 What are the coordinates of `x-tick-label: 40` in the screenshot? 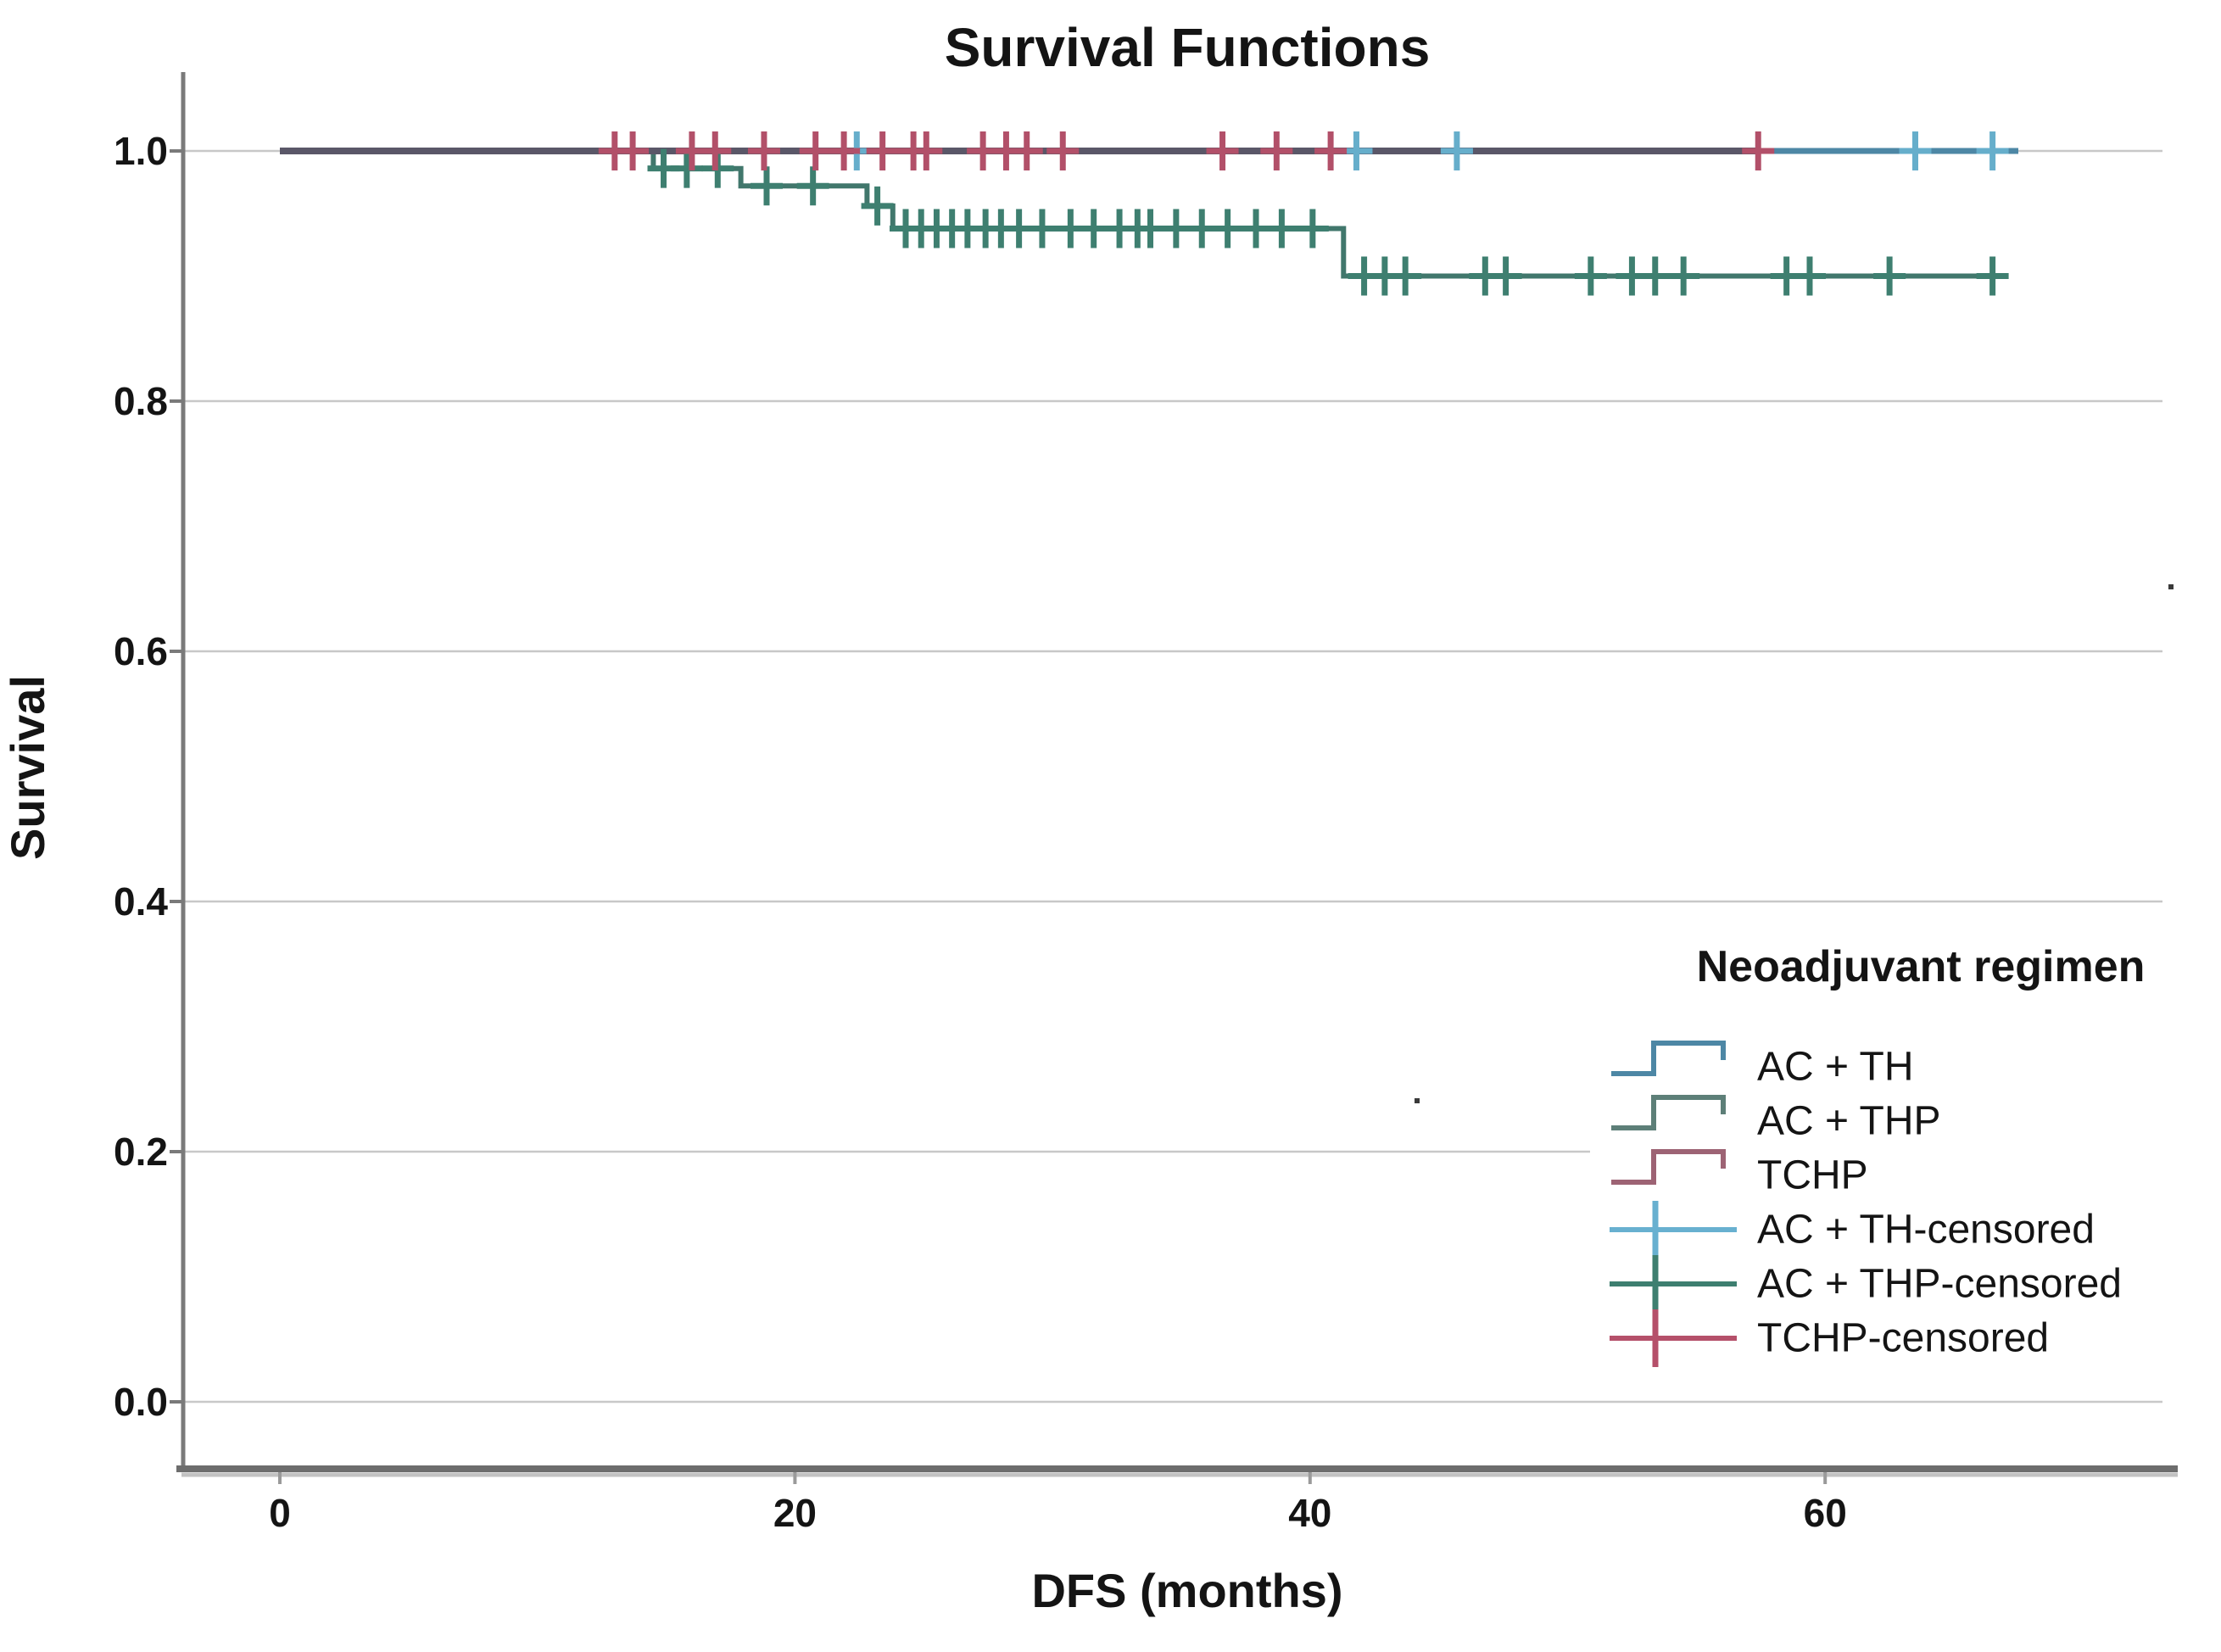 It's located at (1309, 1513).